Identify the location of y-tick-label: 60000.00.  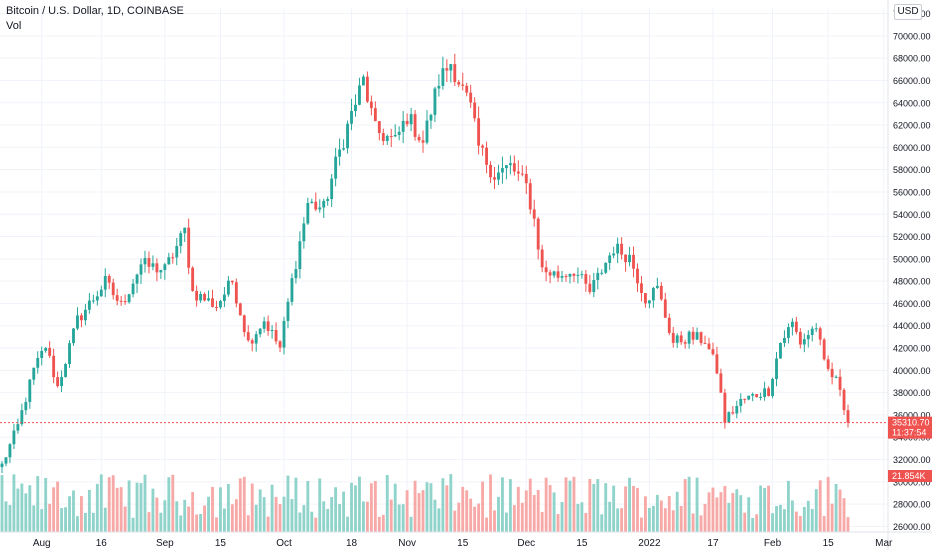
(912, 148).